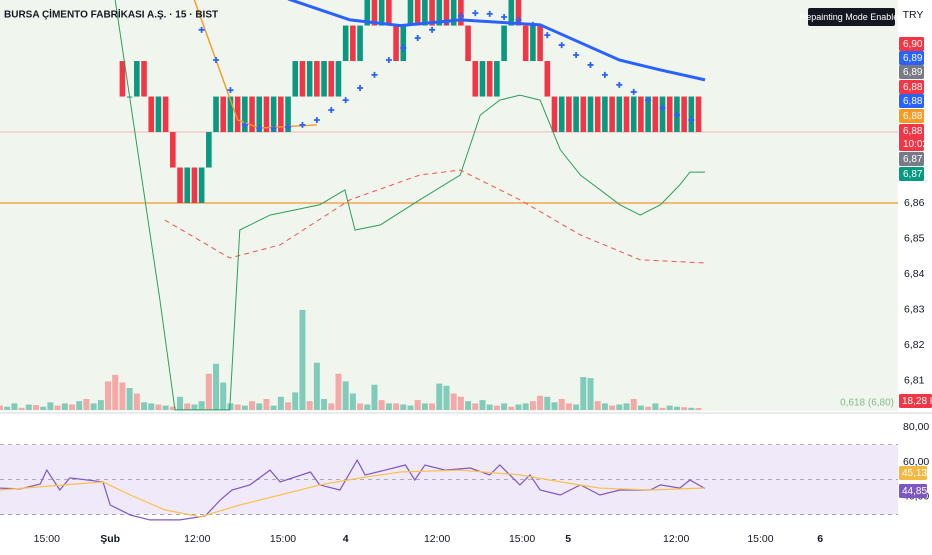 The width and height of the screenshot is (932, 555). I want to click on price-tag-label: 6,90, so click(913, 44).